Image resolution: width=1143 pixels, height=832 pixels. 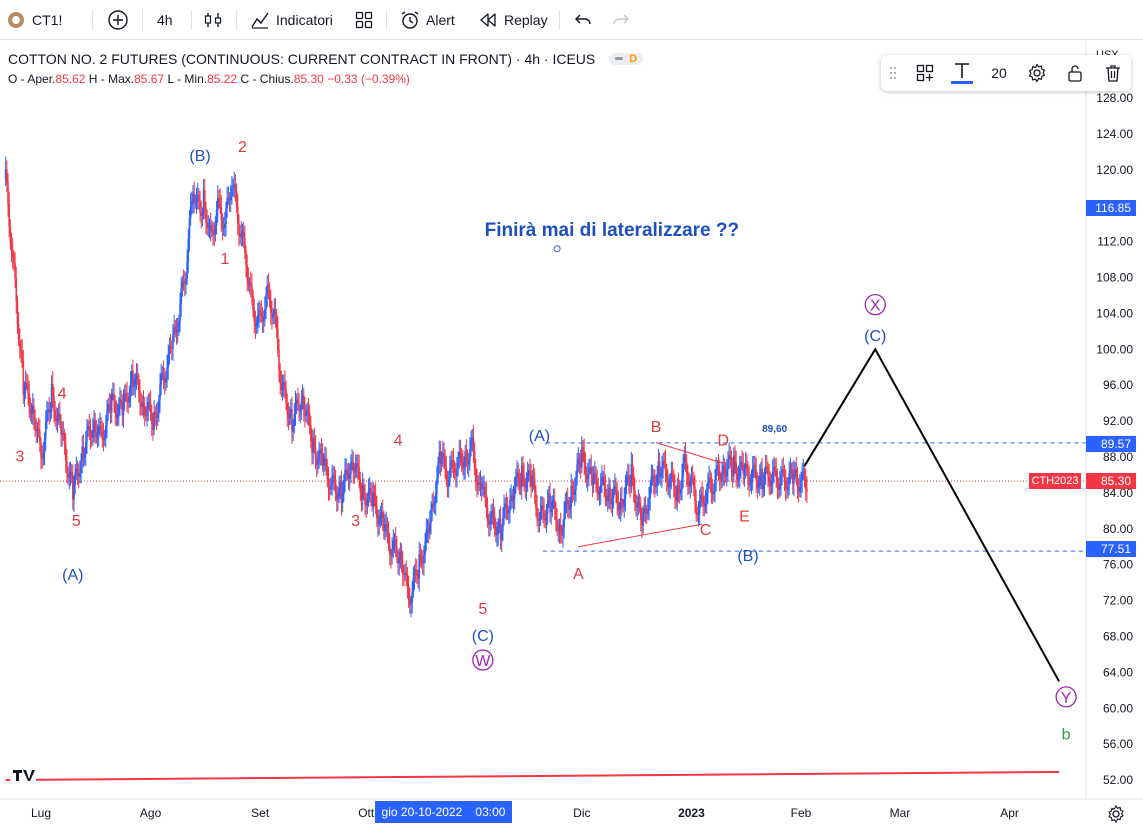 I want to click on redo-button, so click(x=621, y=20).